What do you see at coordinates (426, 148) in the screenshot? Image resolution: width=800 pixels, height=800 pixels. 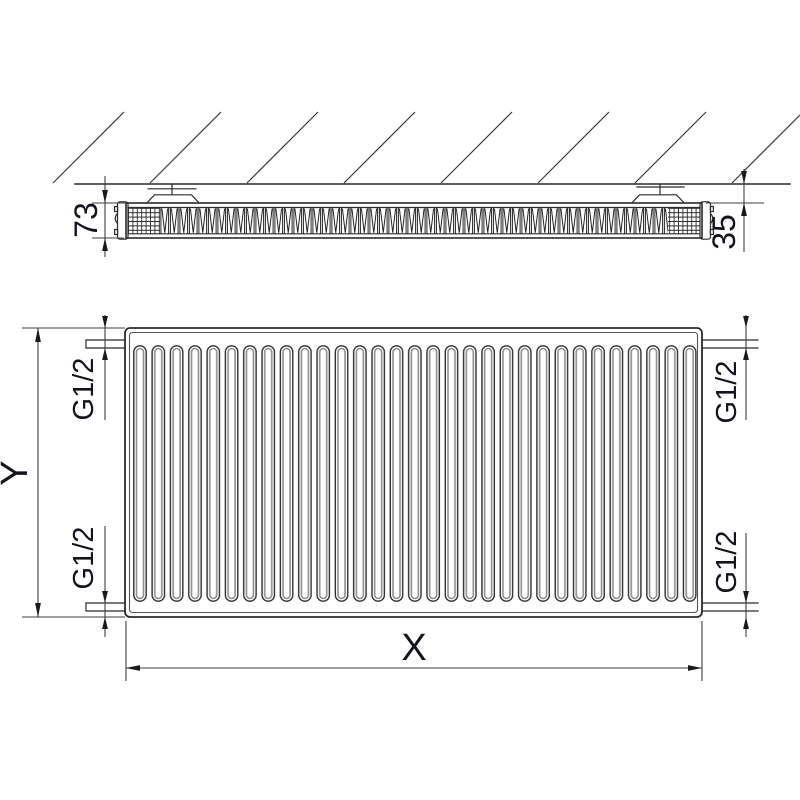 I see `wall-hatch` at bounding box center [426, 148].